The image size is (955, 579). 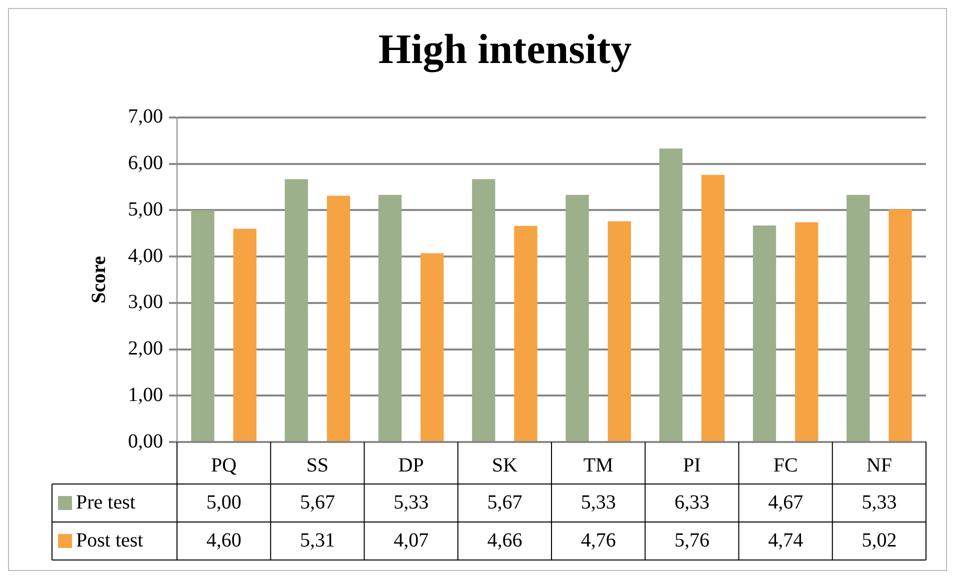 I want to click on y-tick-label: 1,00, so click(x=145, y=395).